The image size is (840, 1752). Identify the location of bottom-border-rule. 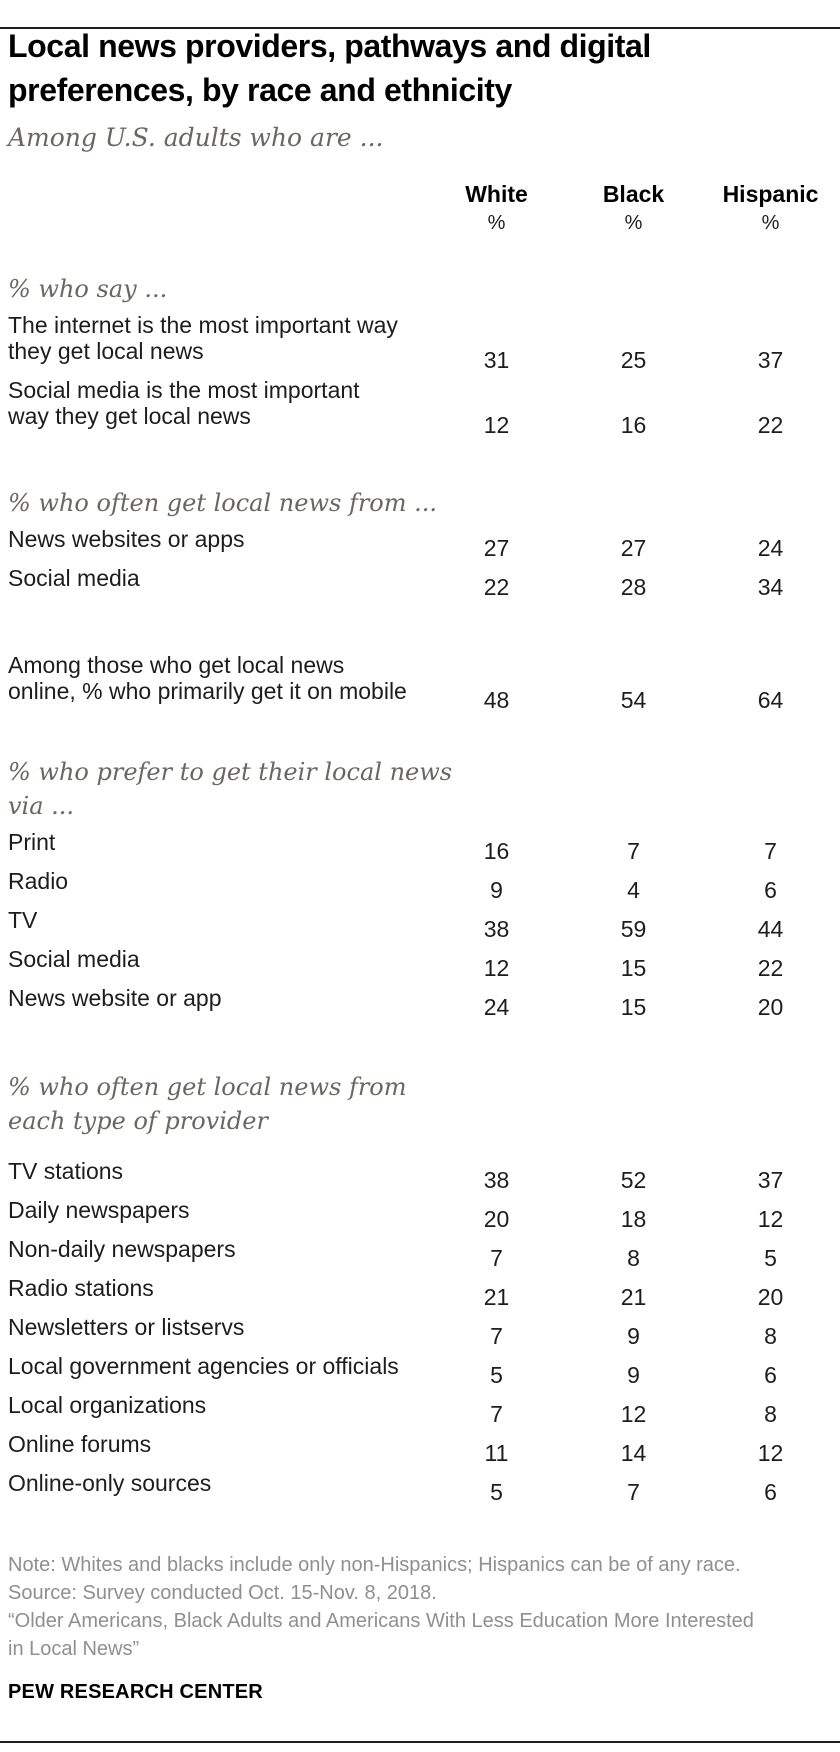
(420, 1742).